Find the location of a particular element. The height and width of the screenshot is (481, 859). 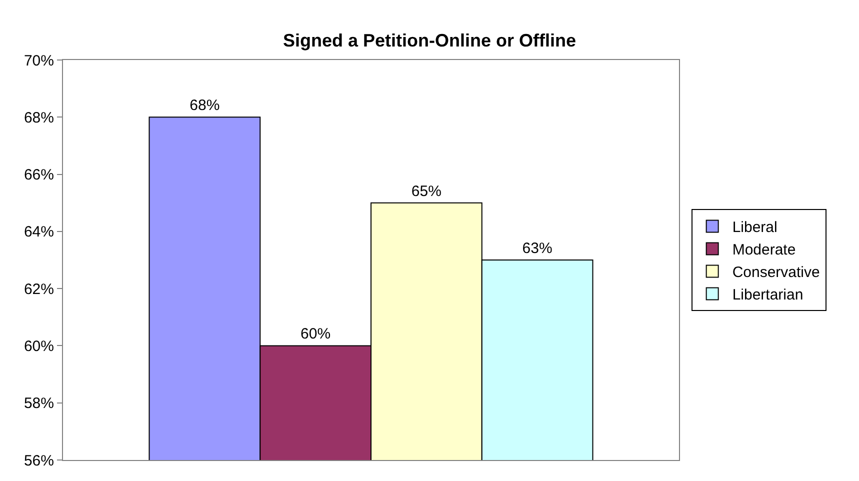

chart-title: Signed a Petition-Online or Offline is located at coordinates (429, 40).